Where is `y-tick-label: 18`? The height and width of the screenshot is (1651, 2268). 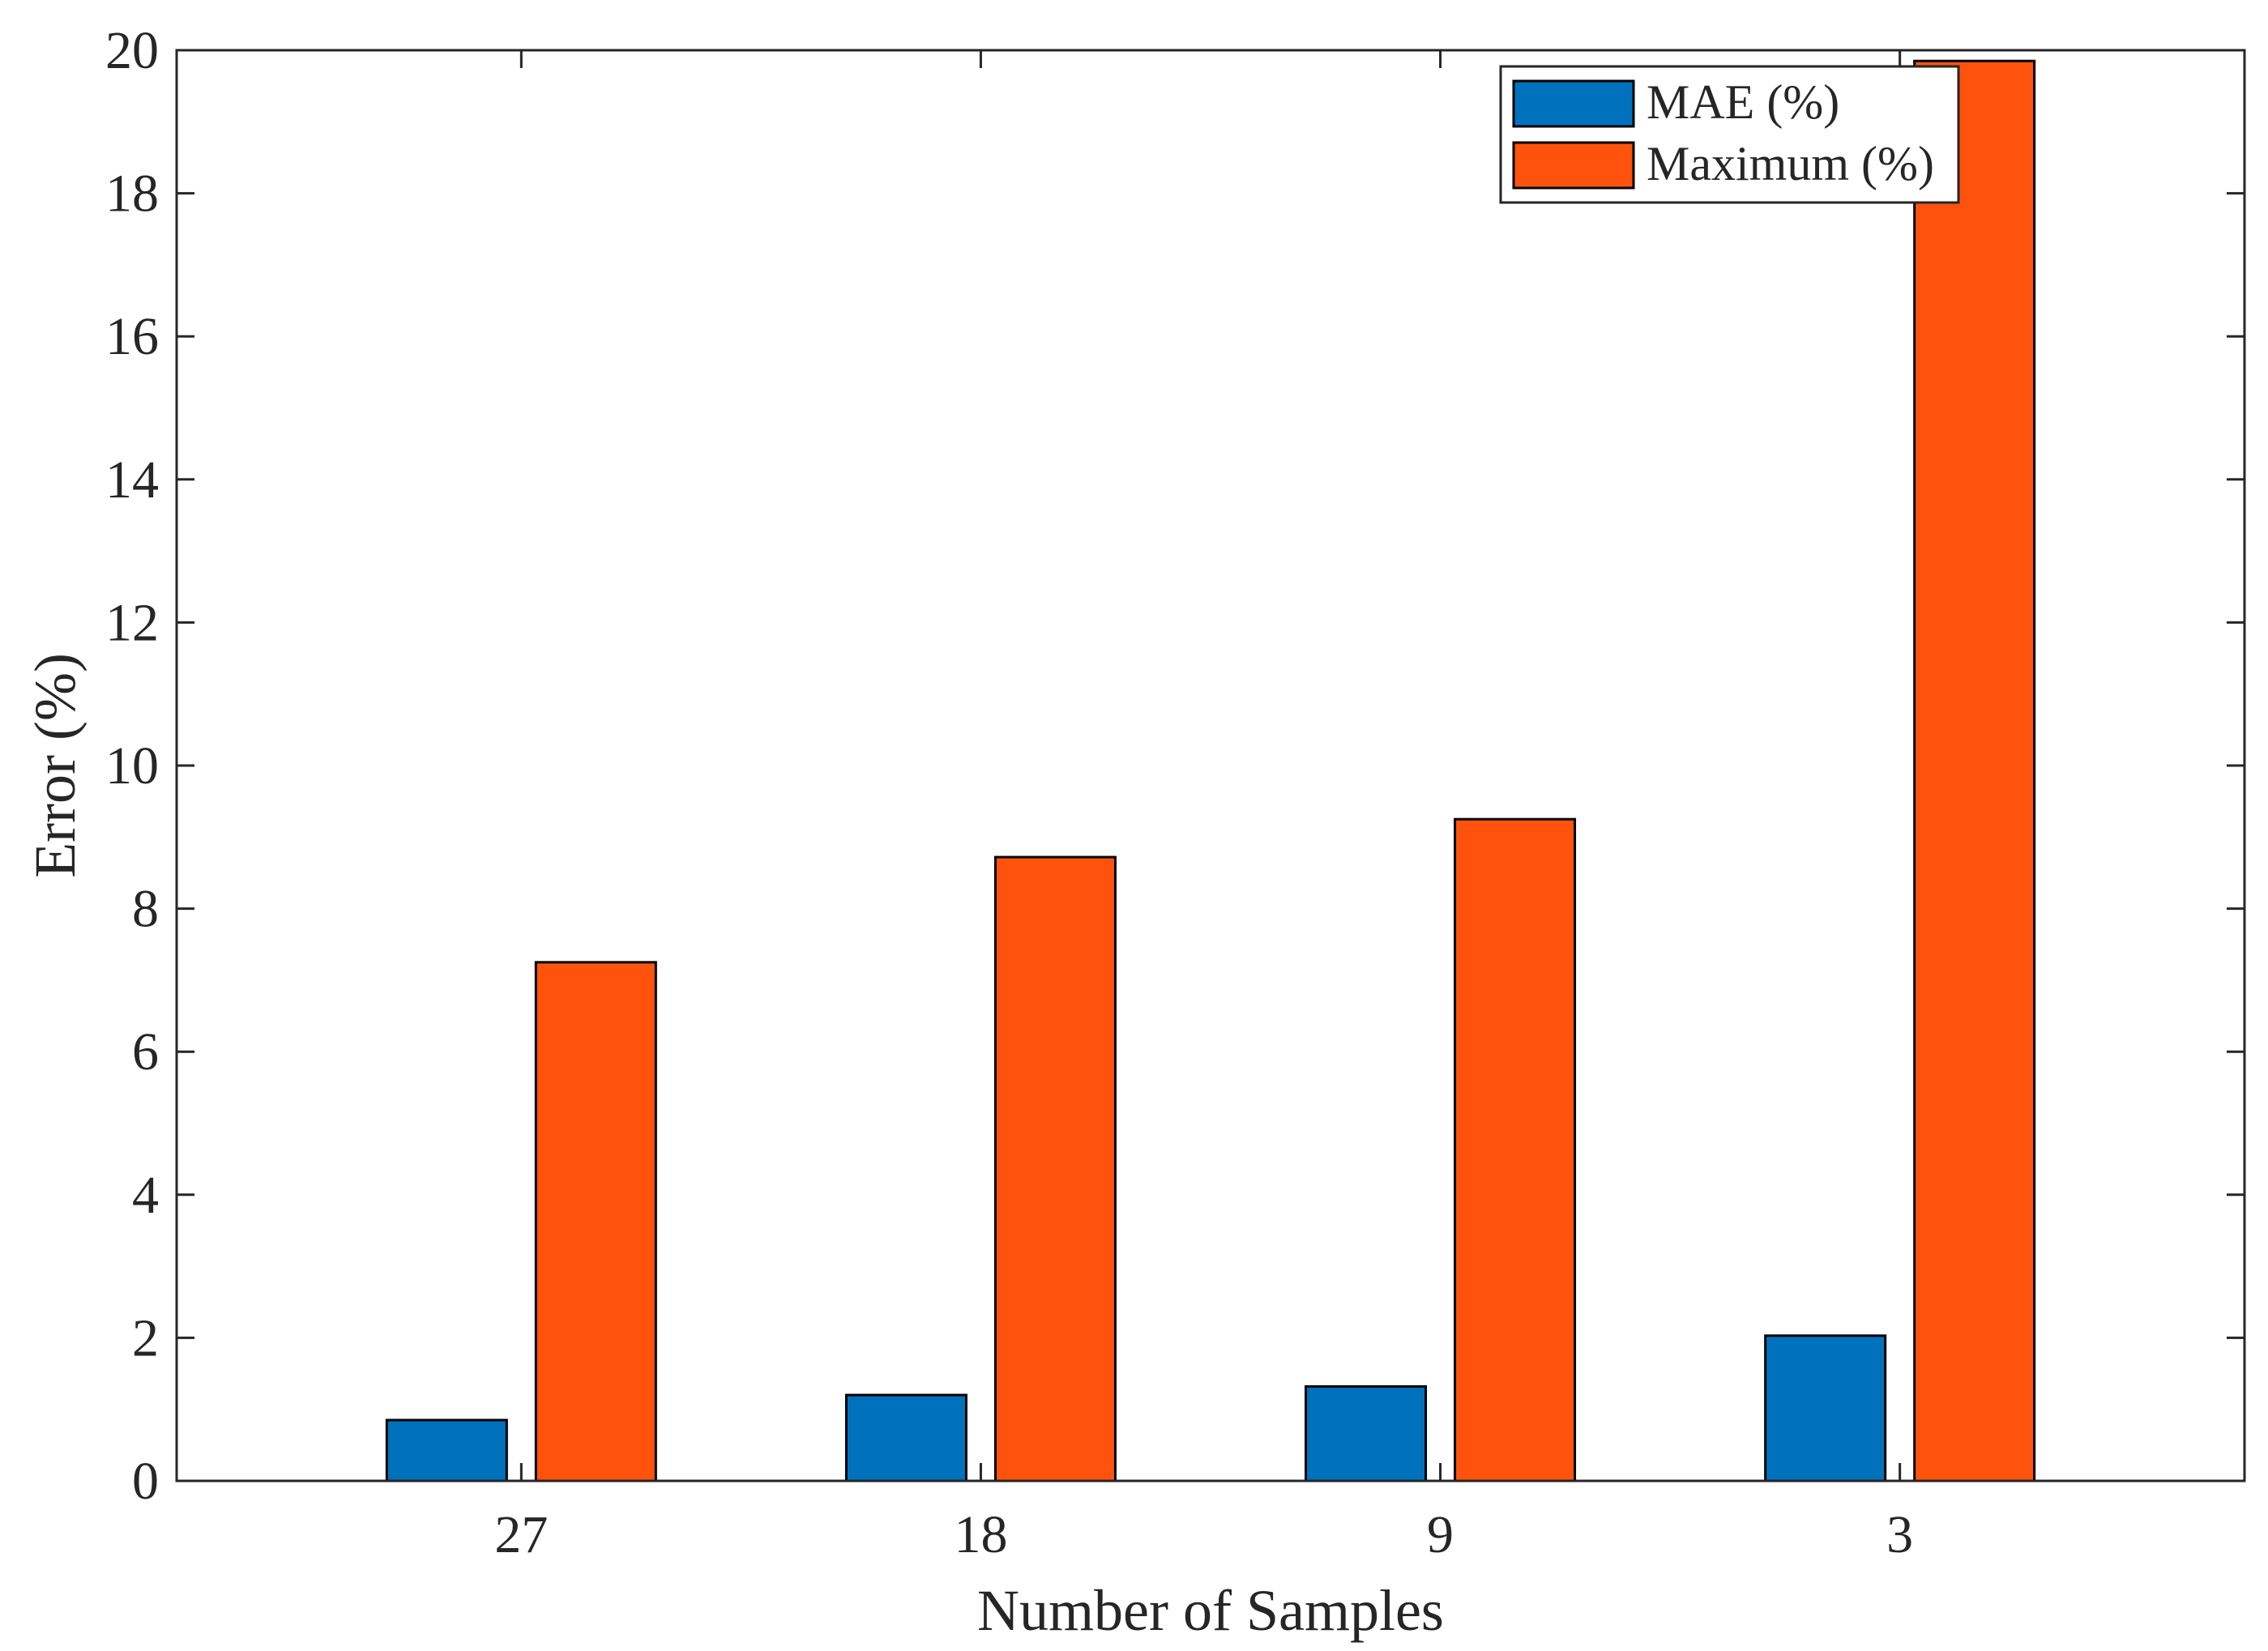
y-tick-label: 18 is located at coordinates (132, 194).